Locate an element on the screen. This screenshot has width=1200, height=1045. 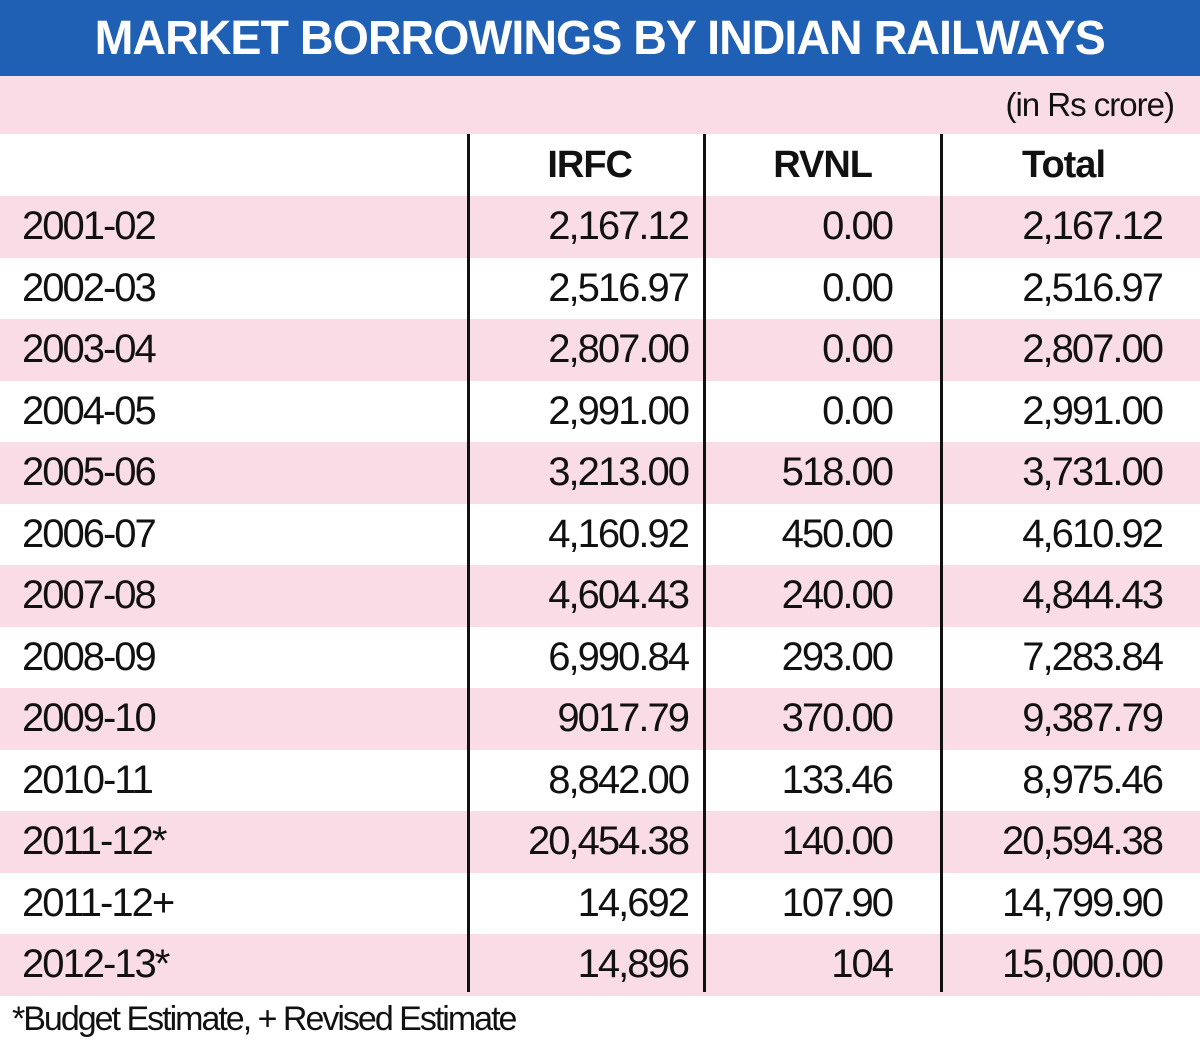
header-irfc: IRFC is located at coordinates (590, 164).